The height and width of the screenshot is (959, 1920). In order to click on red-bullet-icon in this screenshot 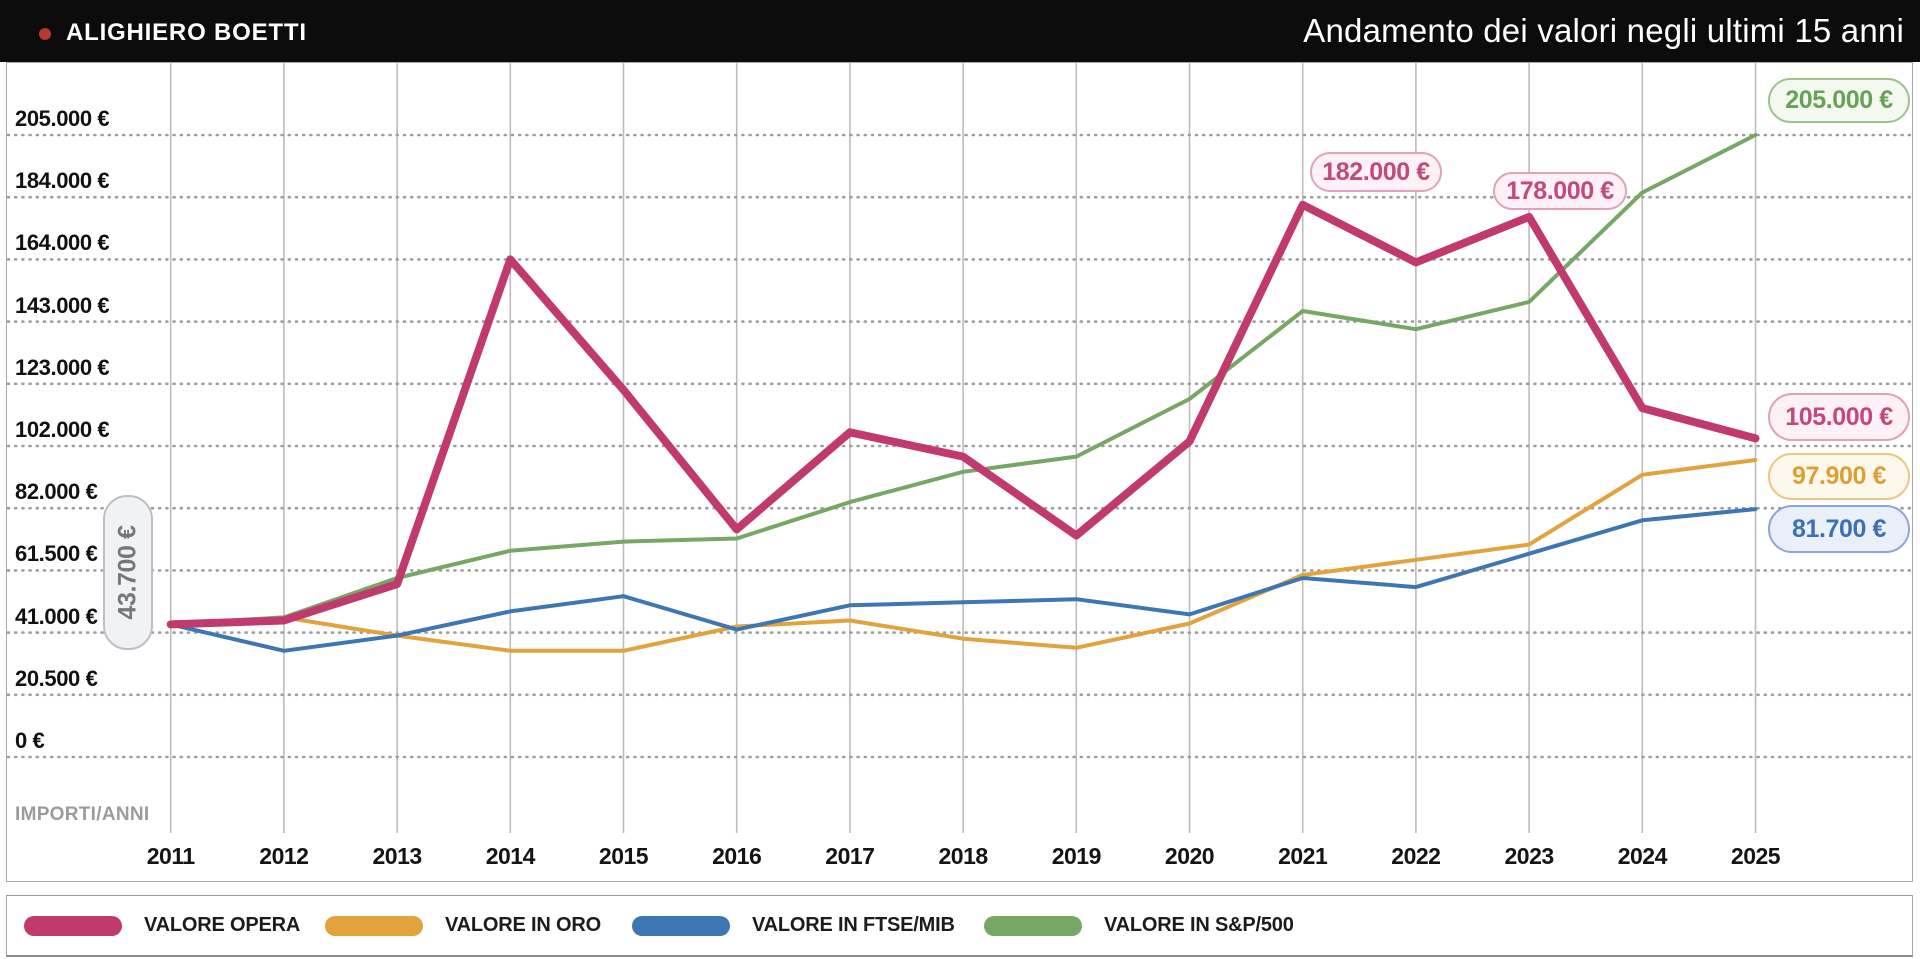, I will do `click(45, 34)`.